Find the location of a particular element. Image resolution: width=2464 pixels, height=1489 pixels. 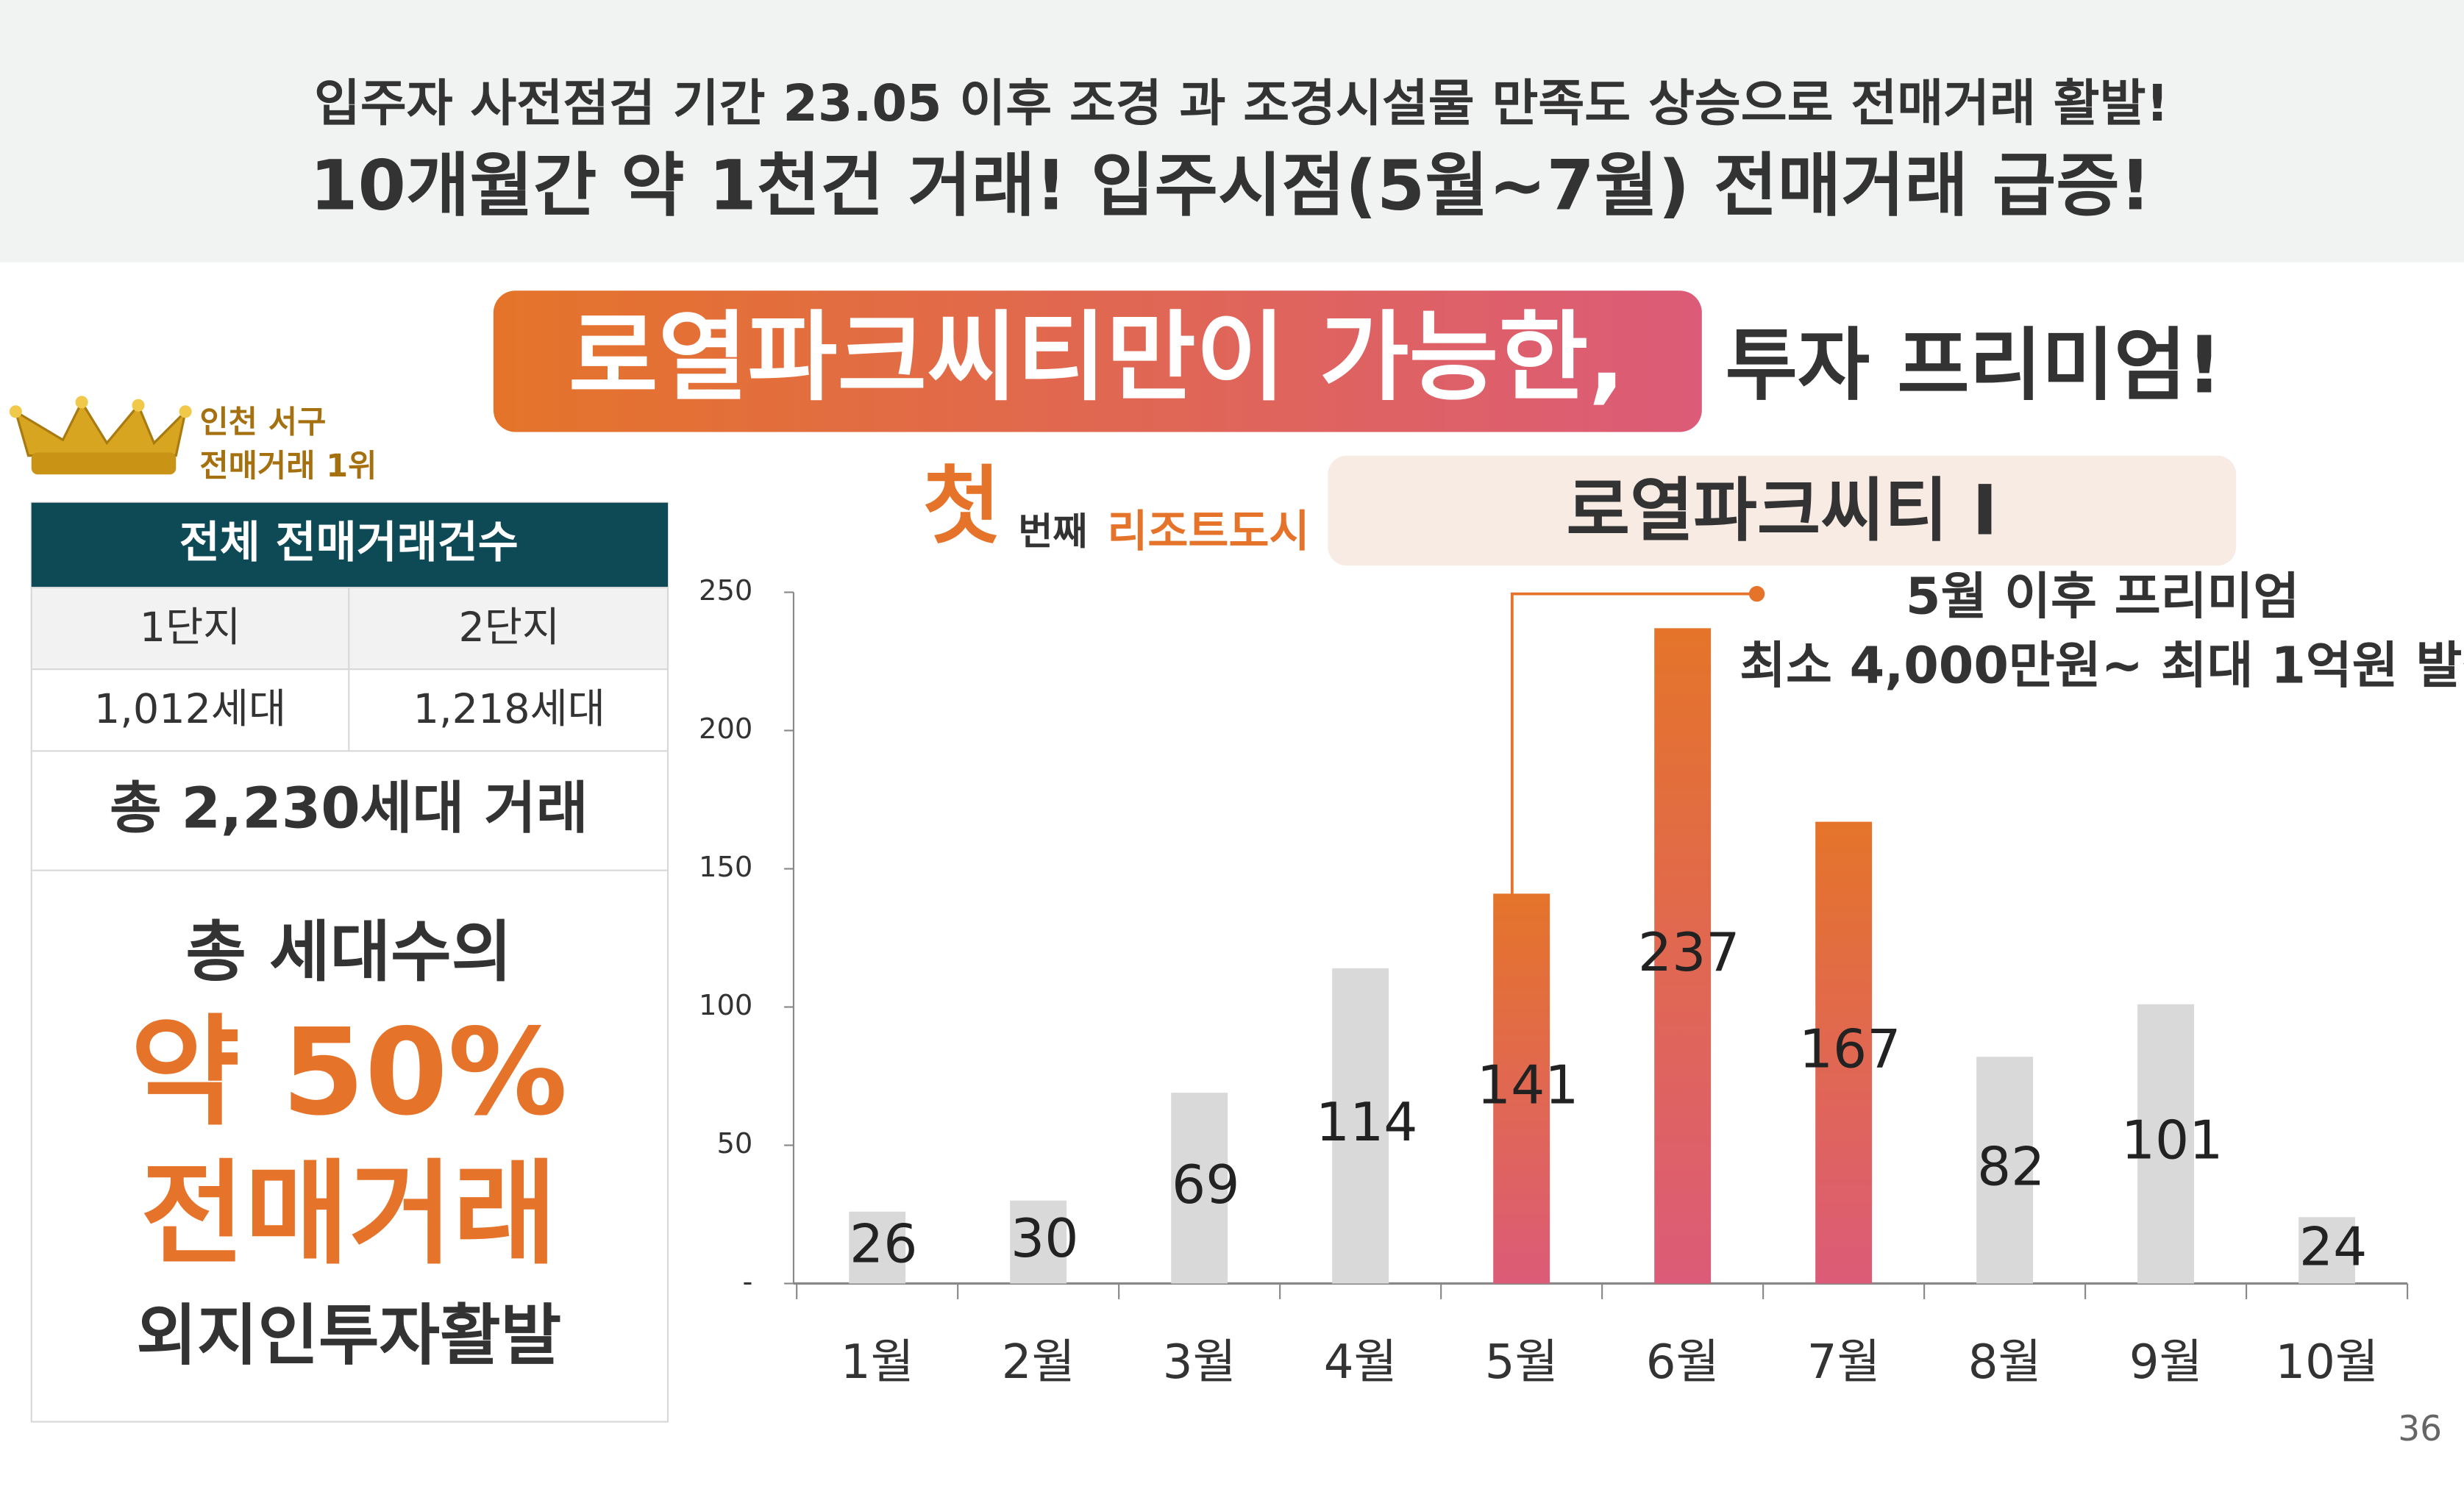

value-label: 101 is located at coordinates (2172, 1141).